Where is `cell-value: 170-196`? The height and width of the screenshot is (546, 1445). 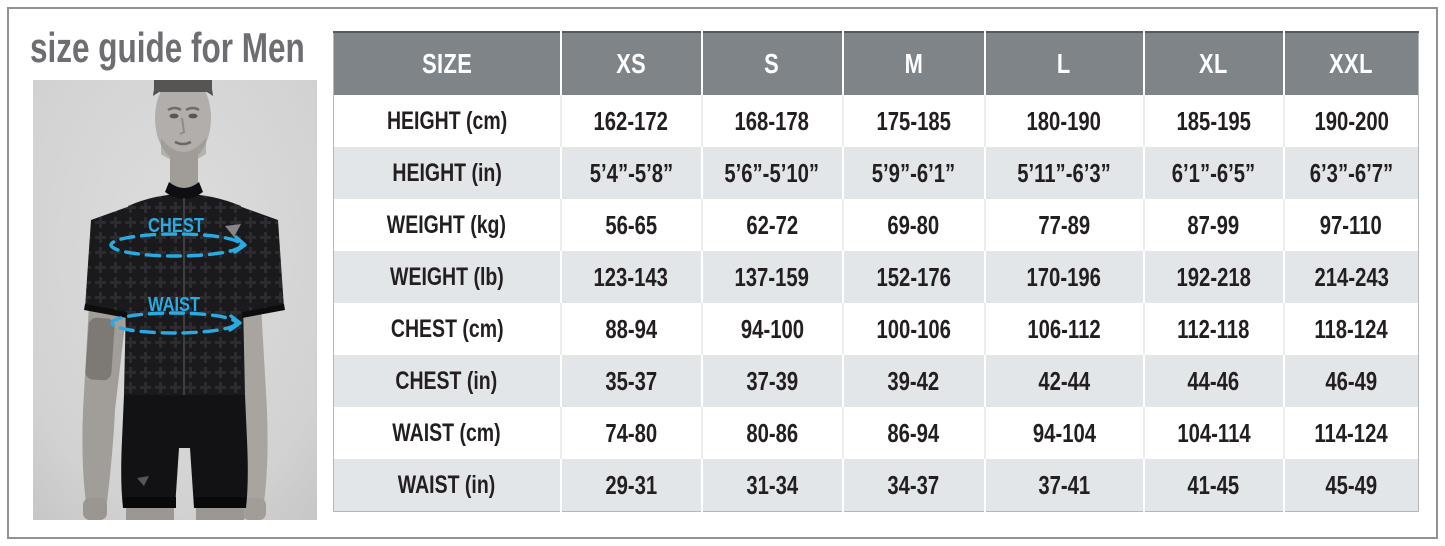
cell-value: 170-196 is located at coordinates (1063, 277).